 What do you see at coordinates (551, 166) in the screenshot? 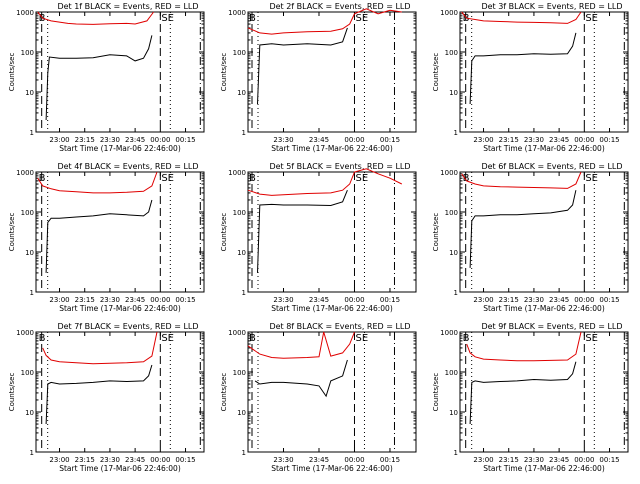
I see `panel-title: Det 6f BLACK = Events, RED = LLD` at bounding box center [551, 166].